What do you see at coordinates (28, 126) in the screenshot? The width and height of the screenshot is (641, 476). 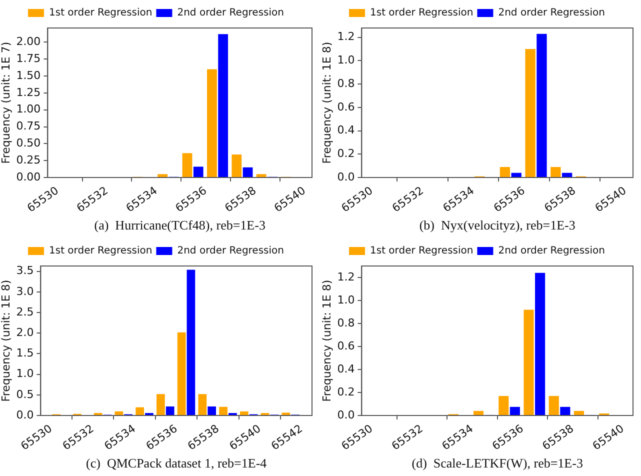 I see `y-tick-label: 0.75` at bounding box center [28, 126].